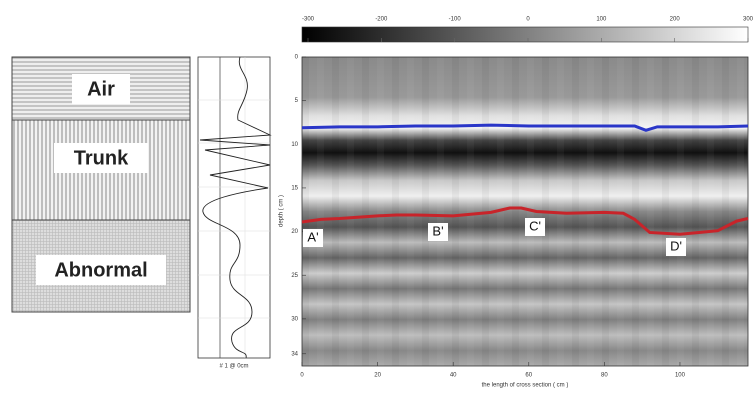  I want to click on trace-panel, so click(234, 207).